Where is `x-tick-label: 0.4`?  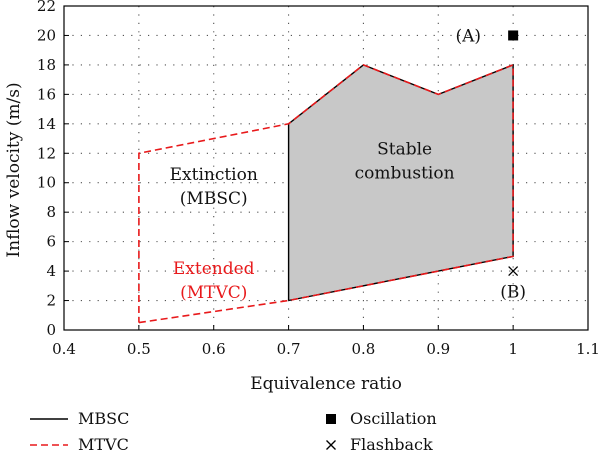
x-tick-label: 0.4 is located at coordinates (64, 349).